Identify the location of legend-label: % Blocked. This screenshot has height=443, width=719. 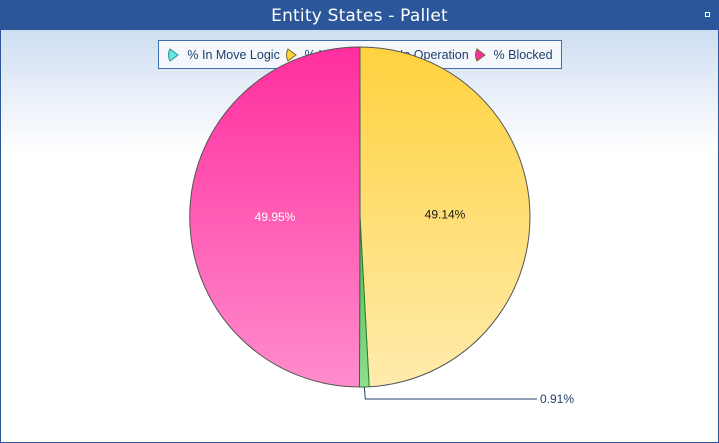
(523, 54).